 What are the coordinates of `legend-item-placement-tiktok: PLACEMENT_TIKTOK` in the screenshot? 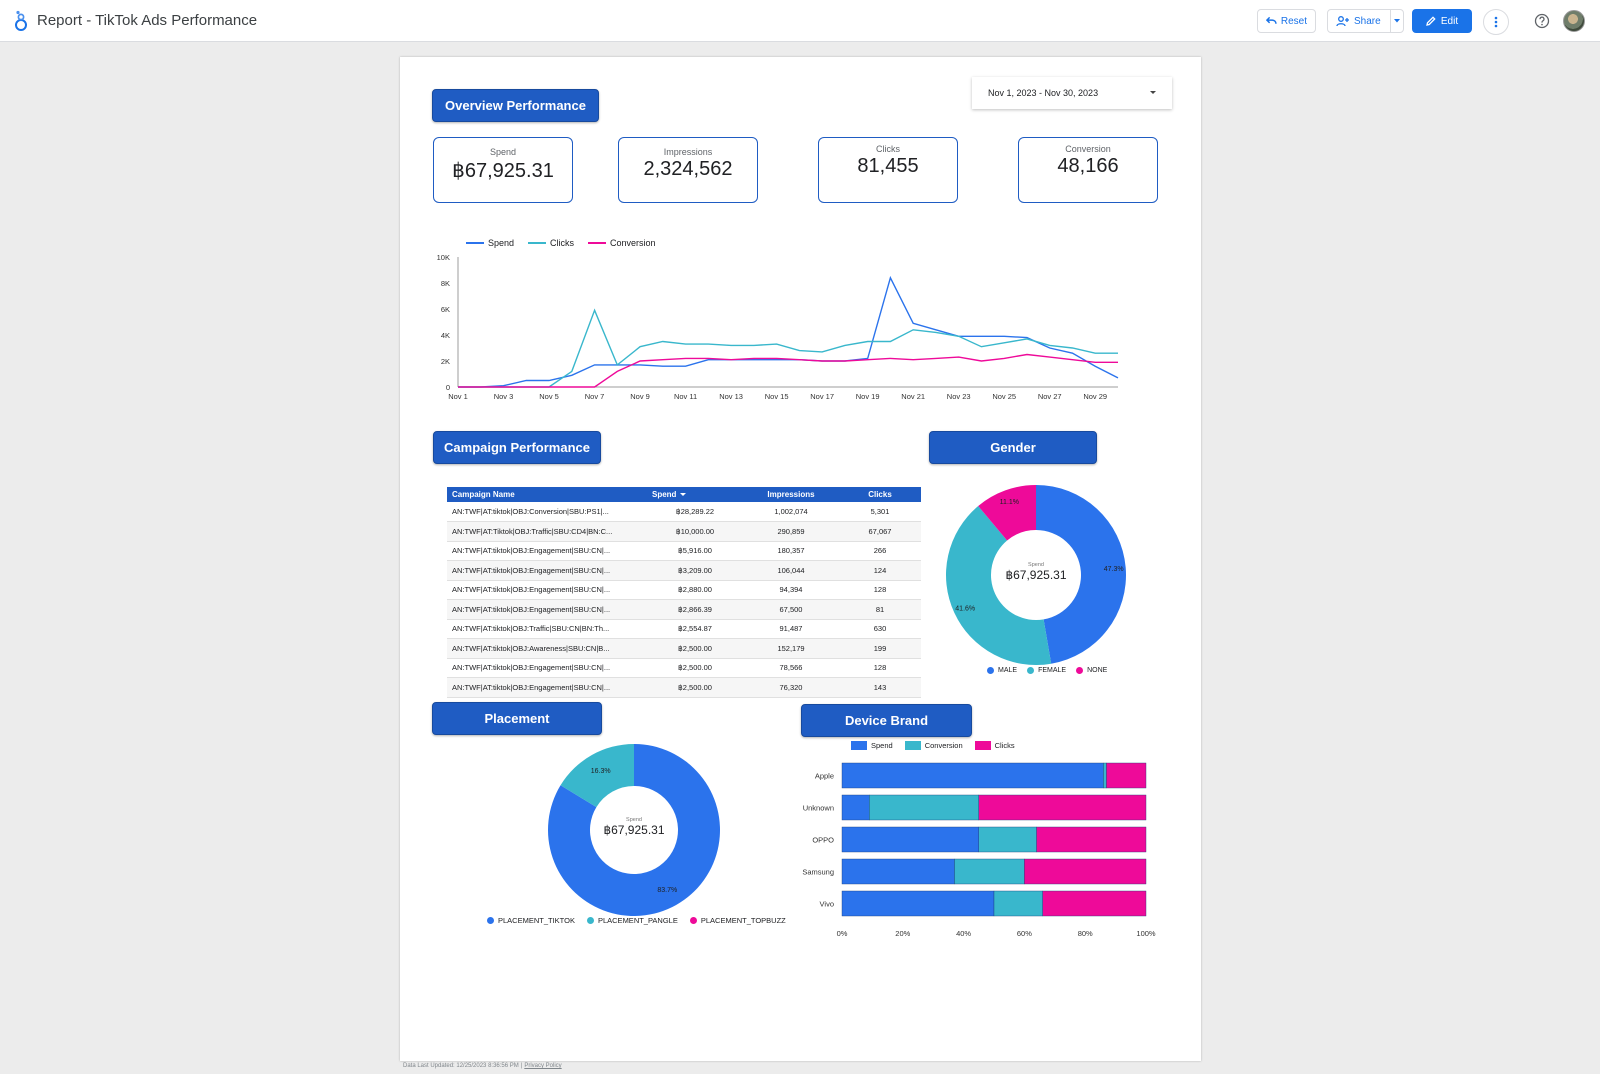 It's located at (531, 920).